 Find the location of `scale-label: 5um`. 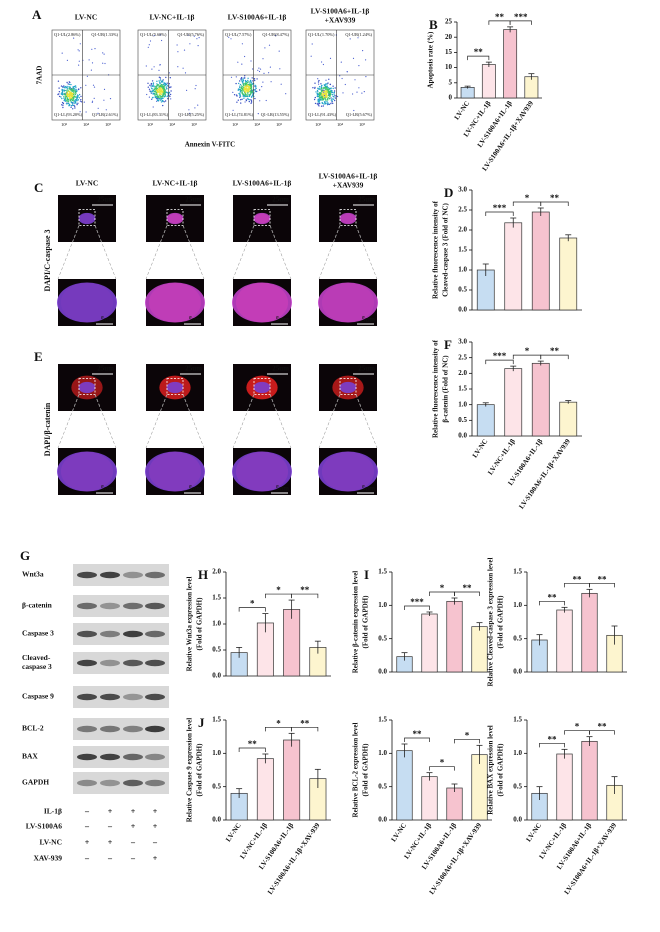

scale-label: 5um is located at coordinates (107, 489).